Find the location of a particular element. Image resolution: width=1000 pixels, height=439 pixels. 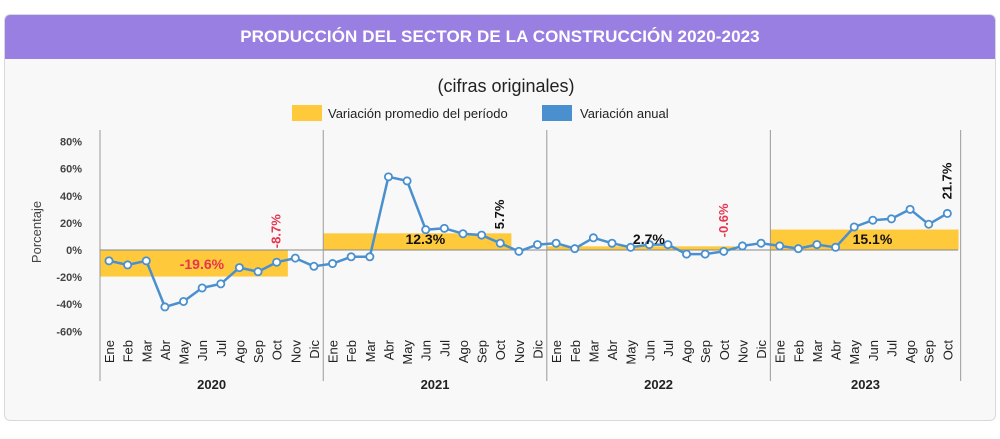

legend-line-label: Variación anual is located at coordinates (624, 113).